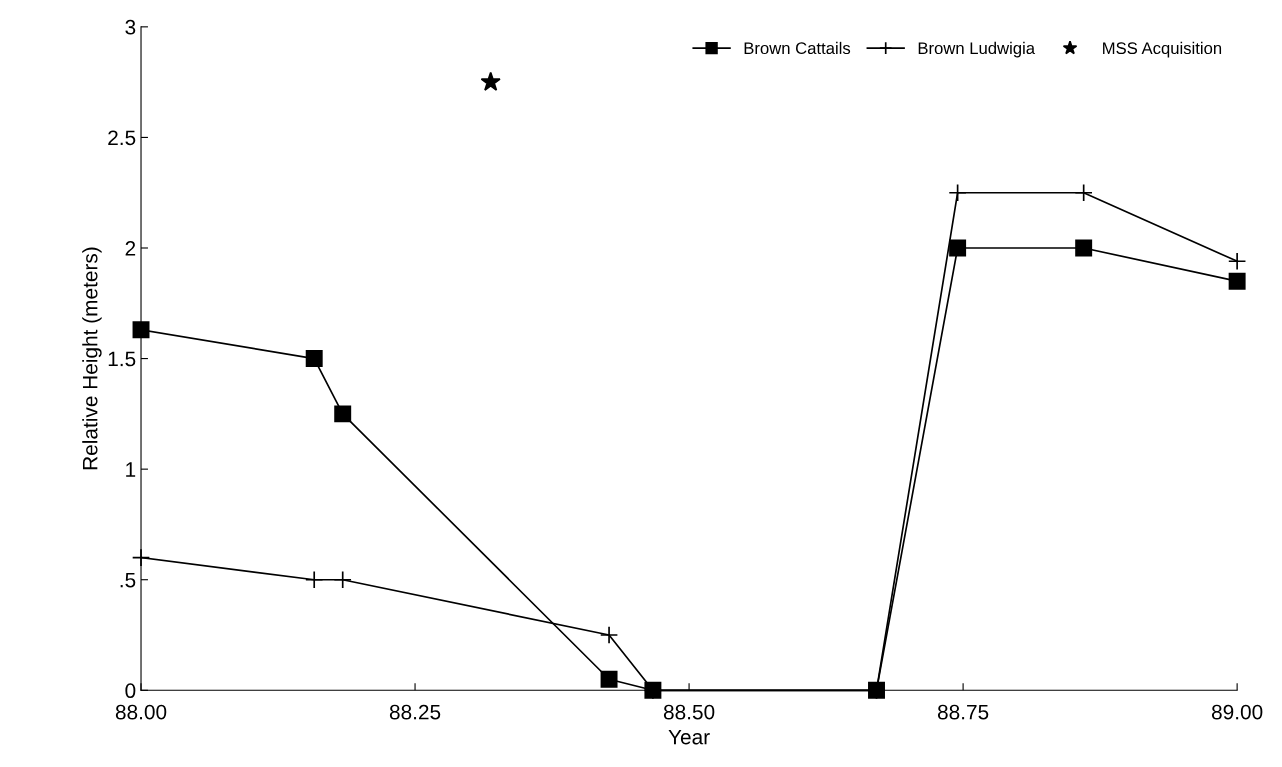  Describe the element at coordinates (128, 580) in the screenshot. I see `y-tick-label: .5` at that location.